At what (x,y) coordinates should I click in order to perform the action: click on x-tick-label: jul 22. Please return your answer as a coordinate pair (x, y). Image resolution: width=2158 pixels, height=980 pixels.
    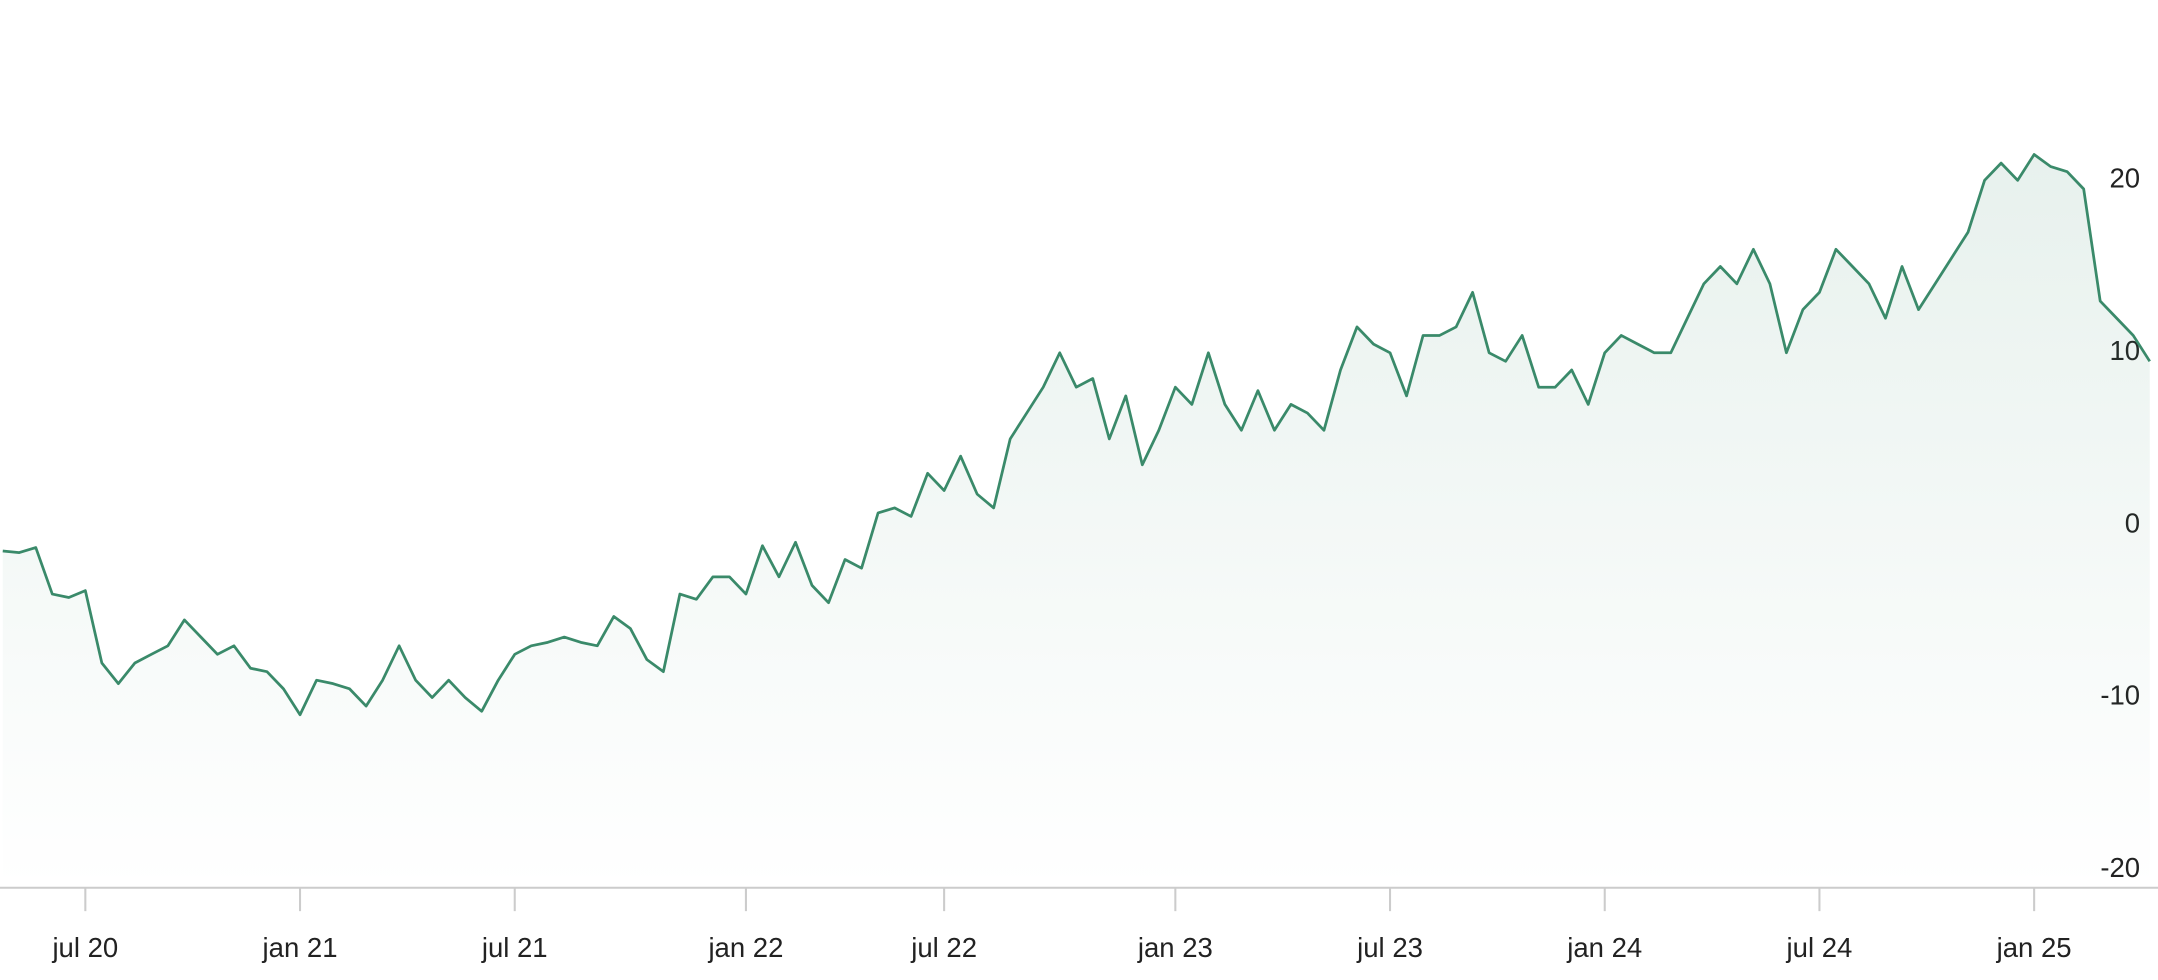
    Looking at the image, I should click on (943, 947).